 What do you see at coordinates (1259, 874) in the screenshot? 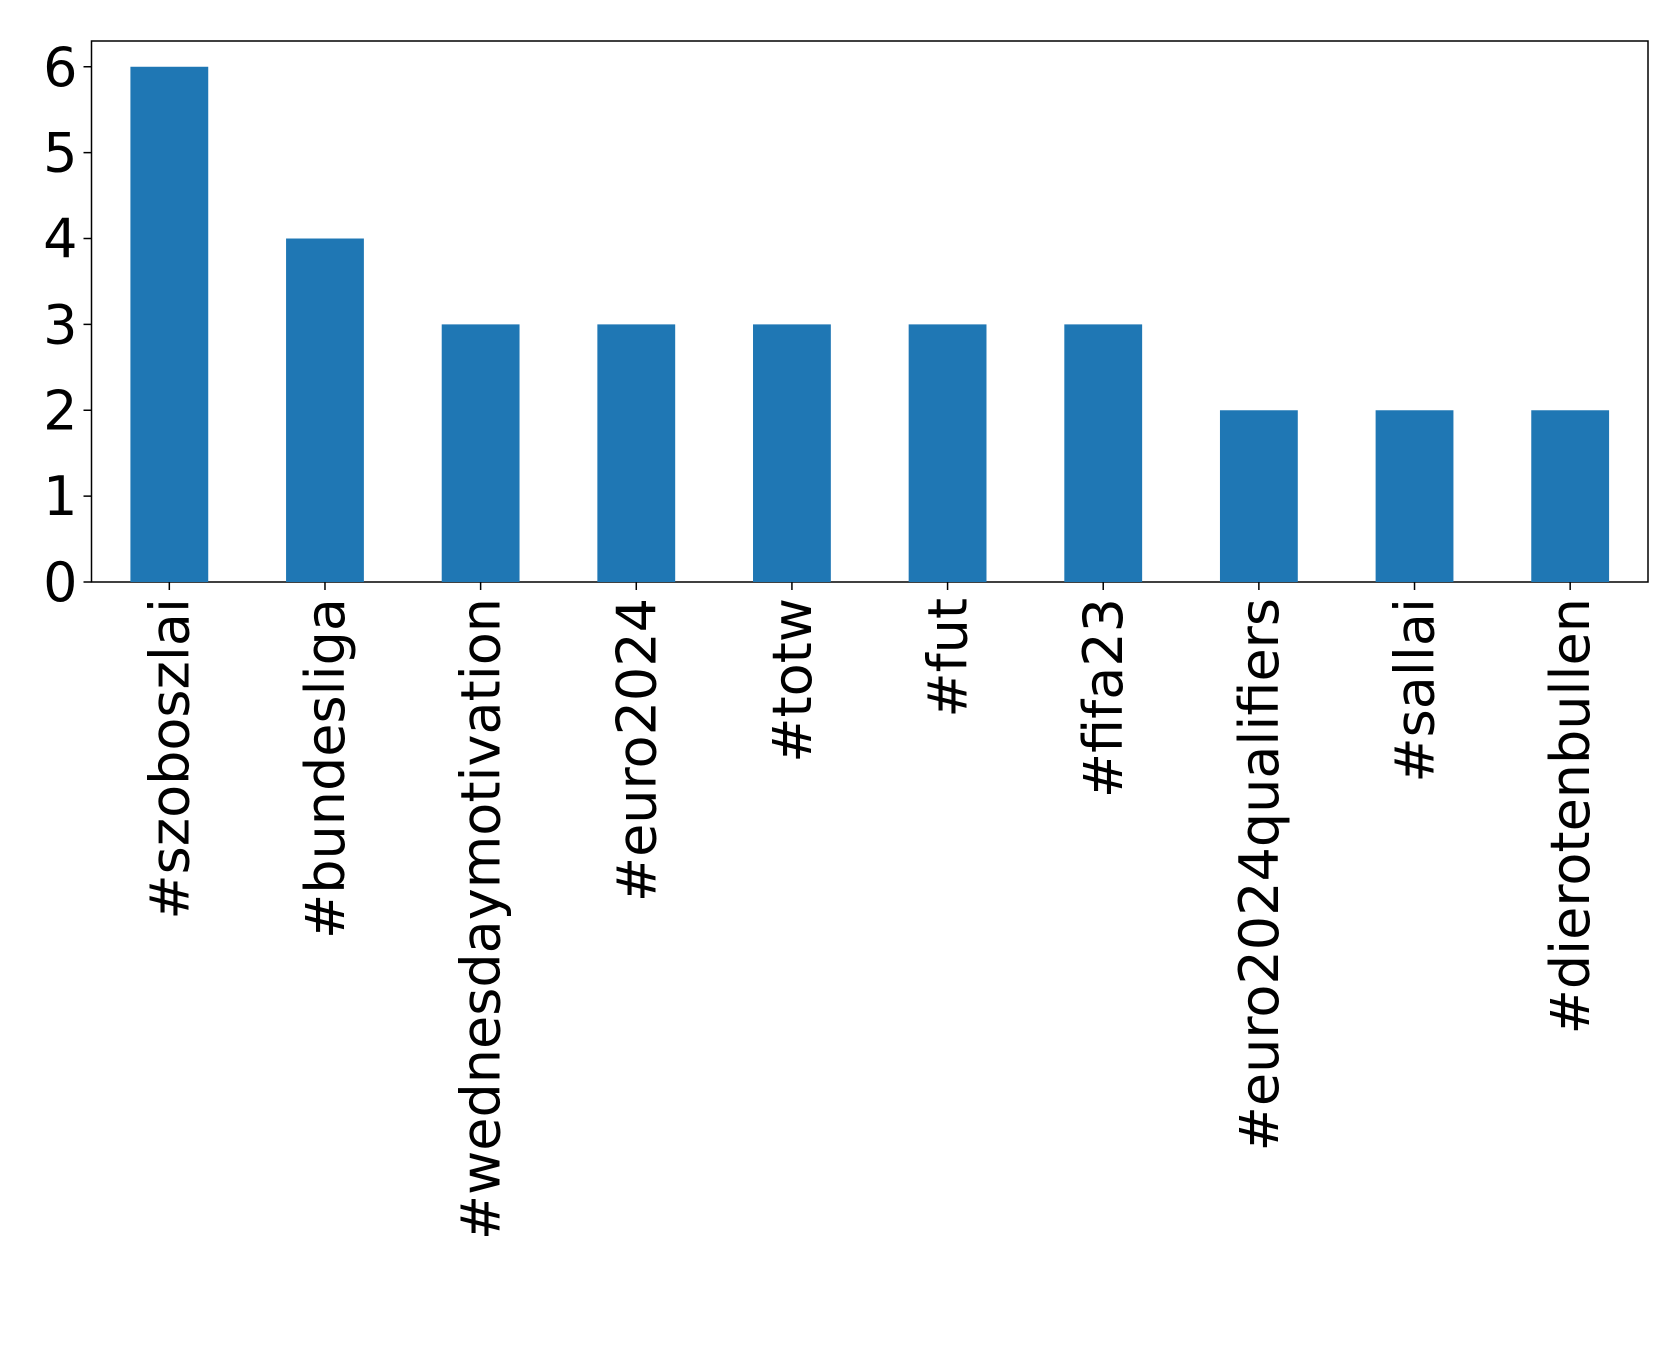
I see `x-tick-label: #euro2024qualifiers` at bounding box center [1259, 874].